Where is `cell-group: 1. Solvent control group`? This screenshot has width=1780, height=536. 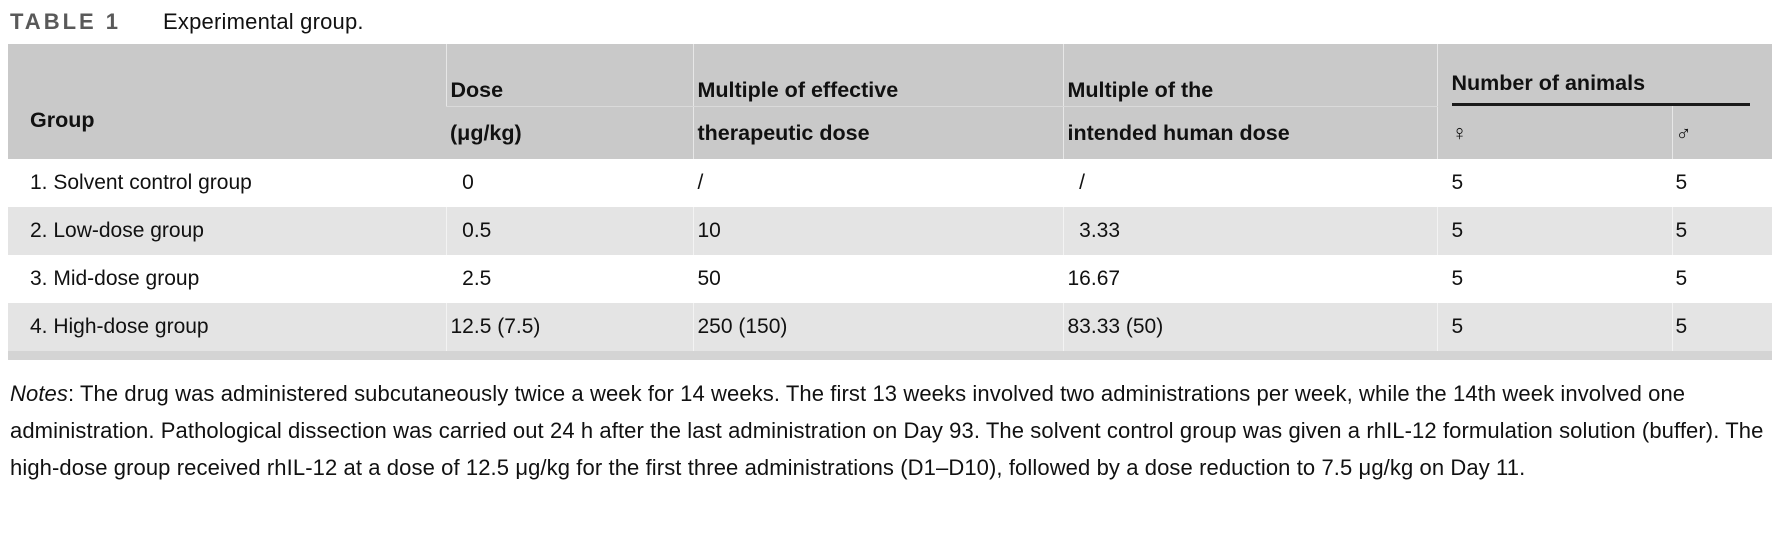
cell-group: 1. Solvent control group is located at coordinates (141, 182).